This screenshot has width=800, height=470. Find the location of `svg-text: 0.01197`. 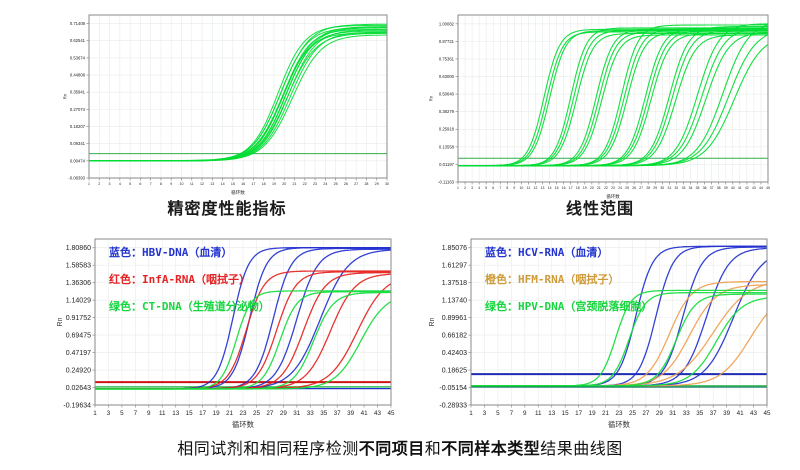

svg-text: 0.01197 is located at coordinates (446, 164).